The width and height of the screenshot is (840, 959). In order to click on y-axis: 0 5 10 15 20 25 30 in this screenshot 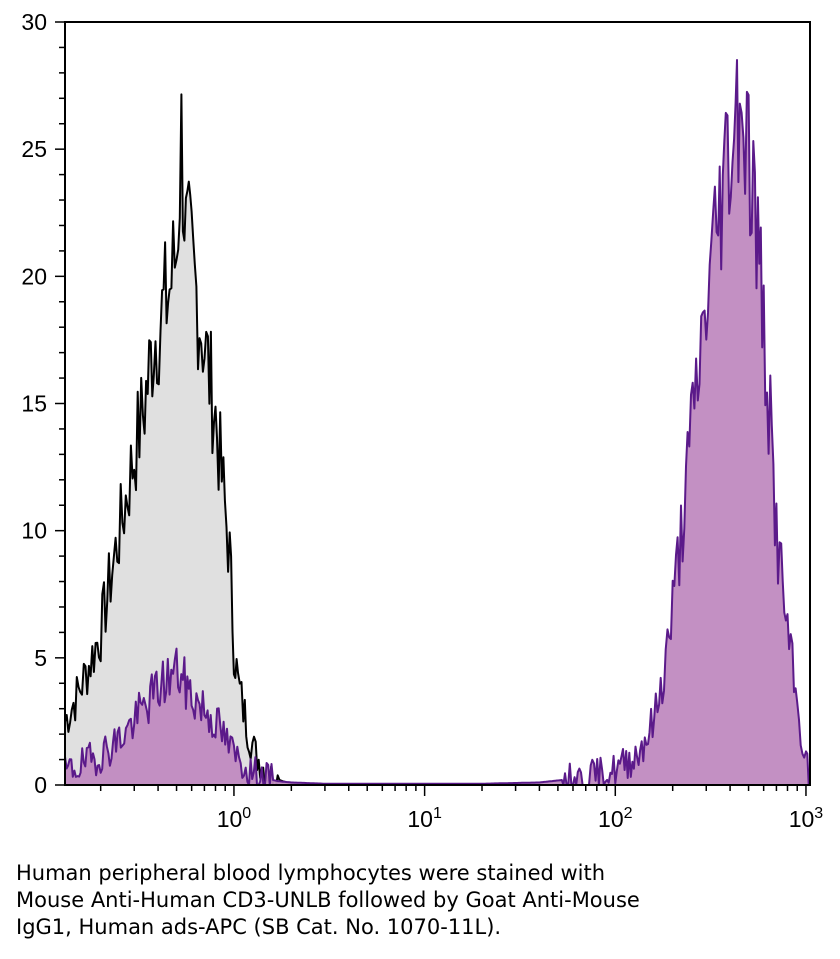, I will do `click(43, 403)`.